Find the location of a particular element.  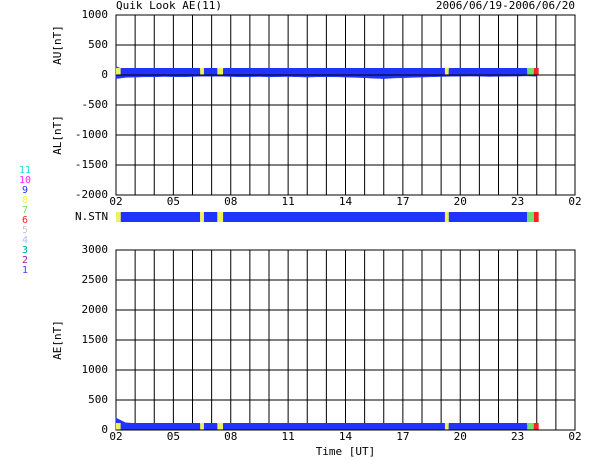

legend-label: 10 is located at coordinates (25, 180).